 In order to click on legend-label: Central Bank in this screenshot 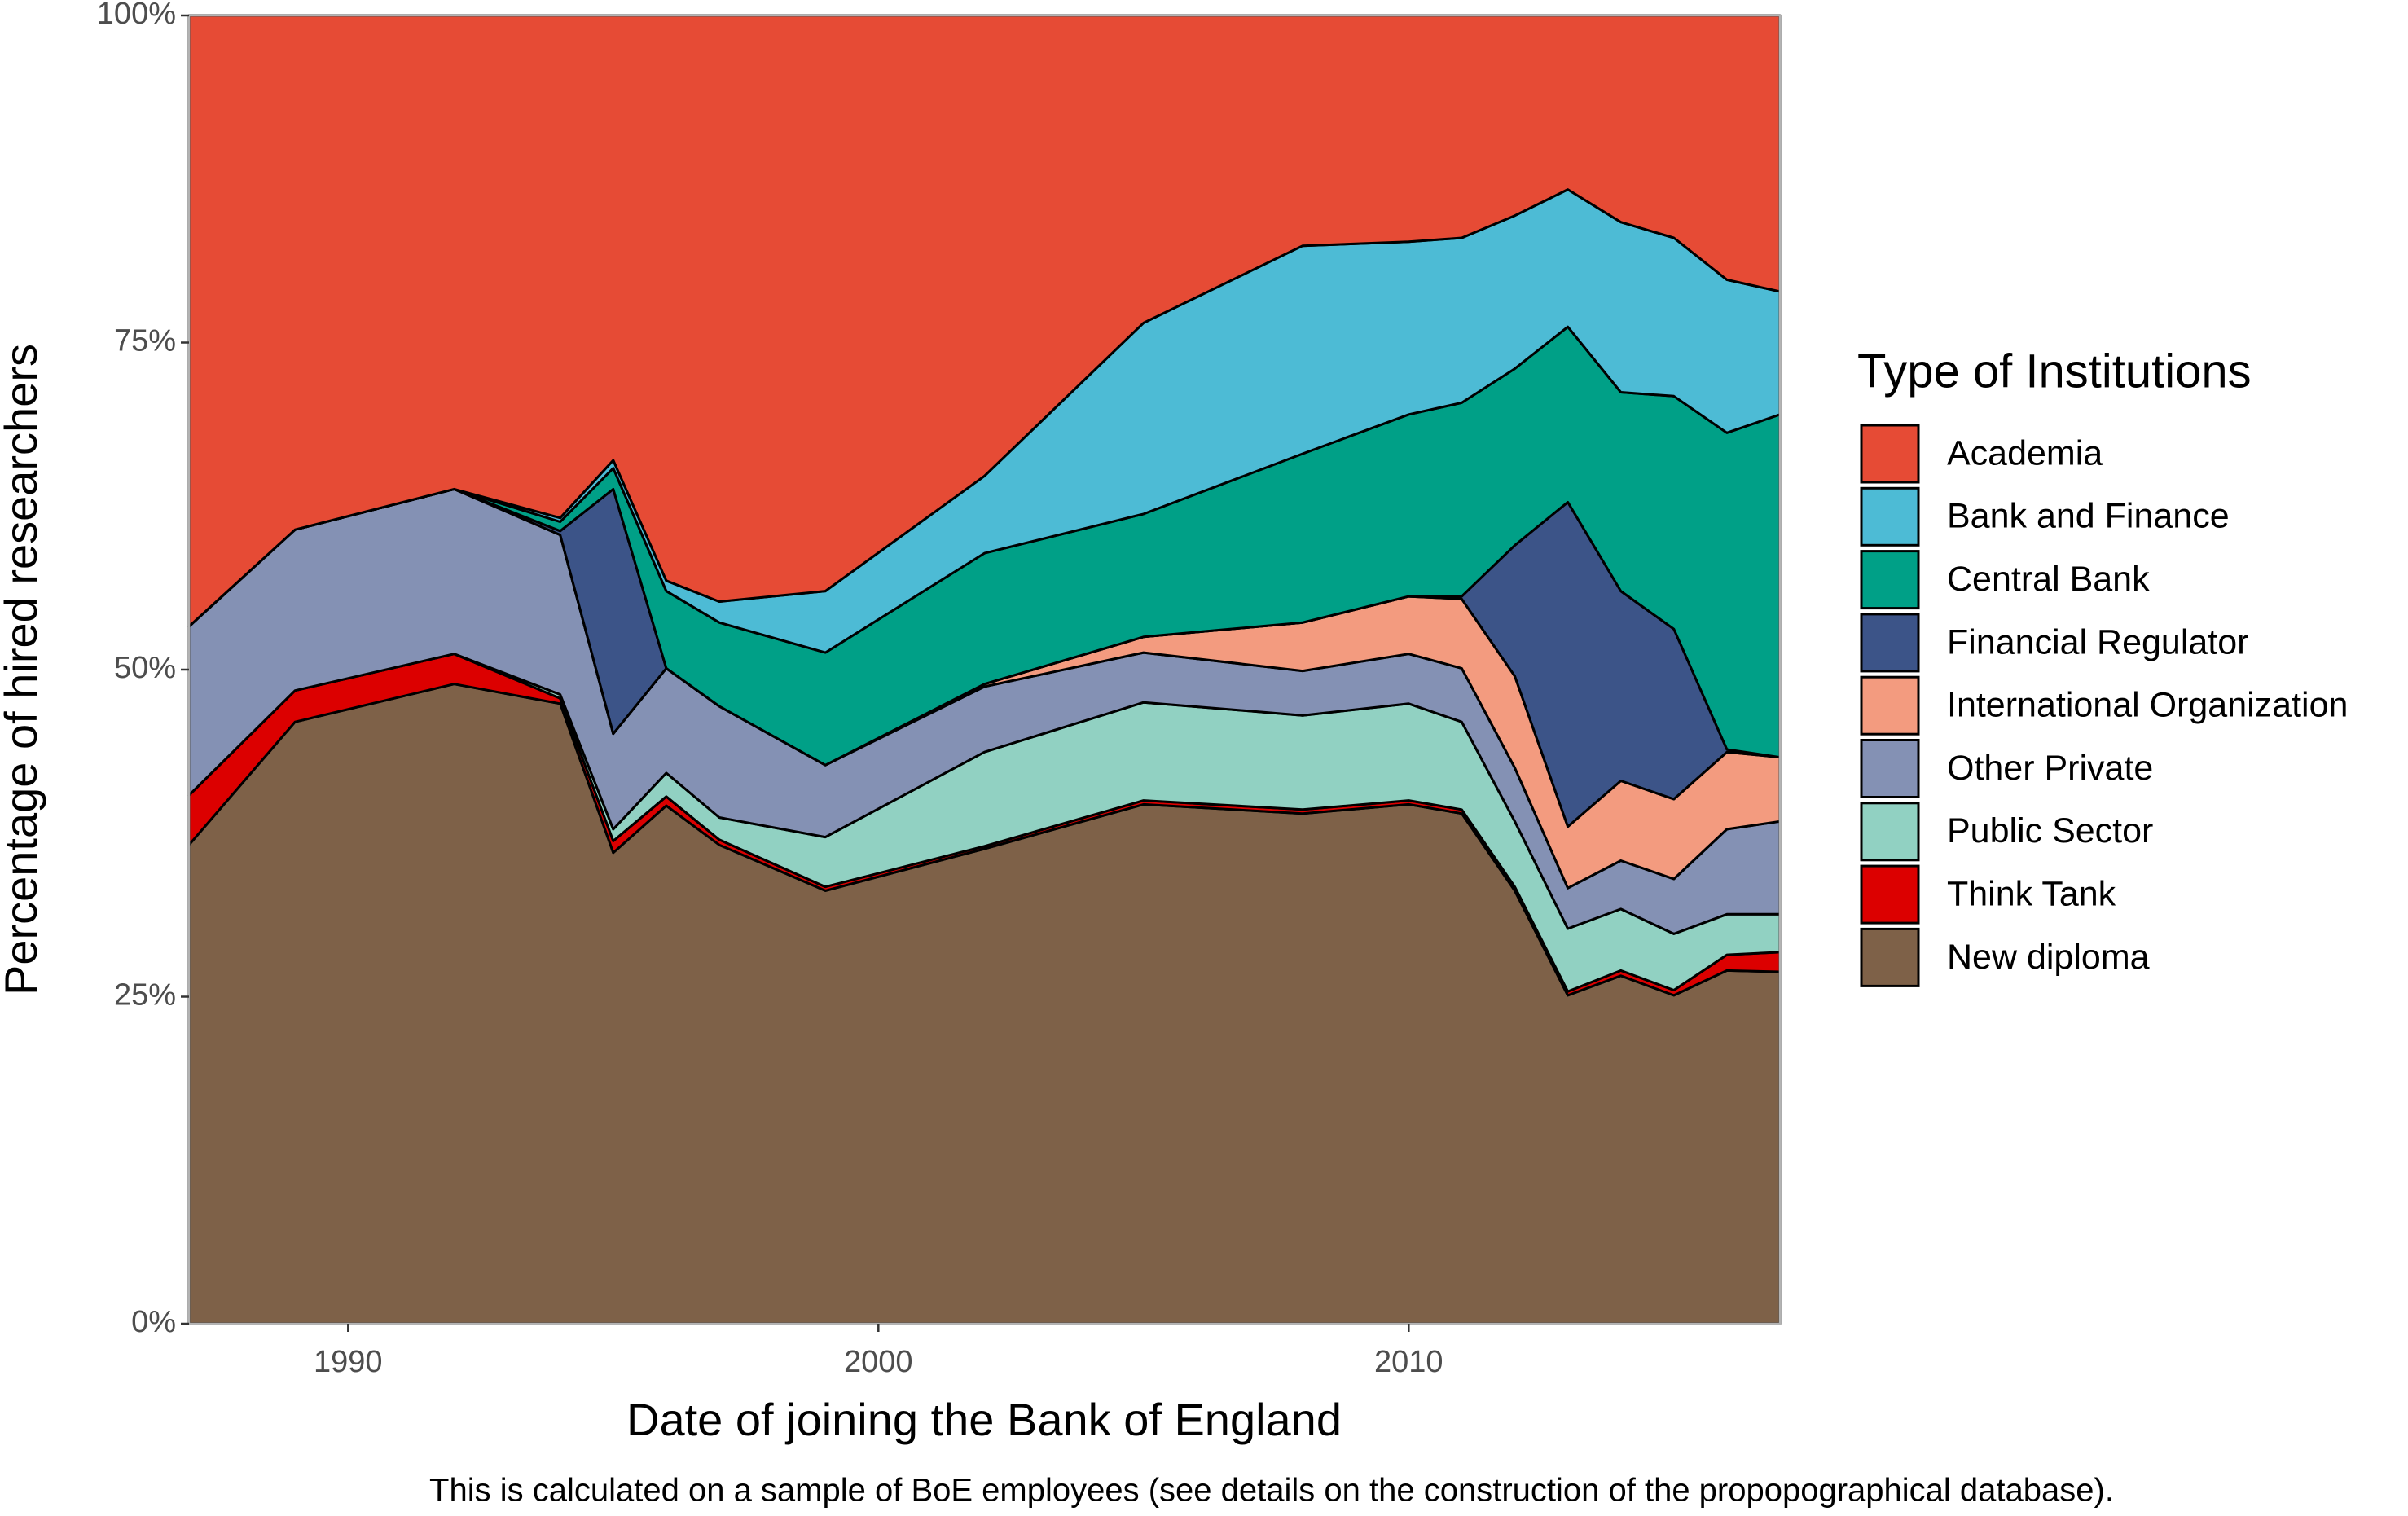, I will do `click(2048, 579)`.